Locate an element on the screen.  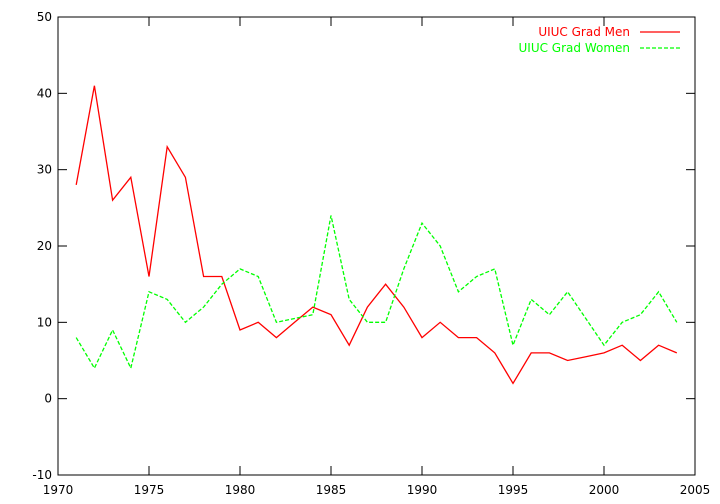
legend: UIUC Grad Men UIUC Grad Women is located at coordinates (599, 40).